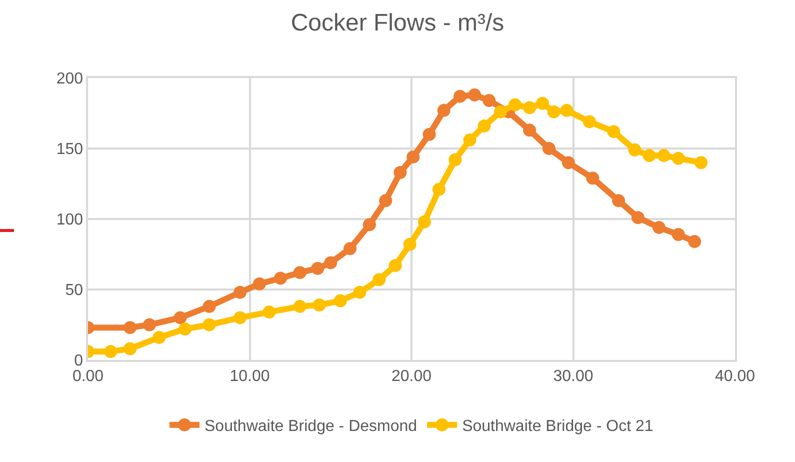  I want to click on y-tick-label: 50, so click(74, 291).